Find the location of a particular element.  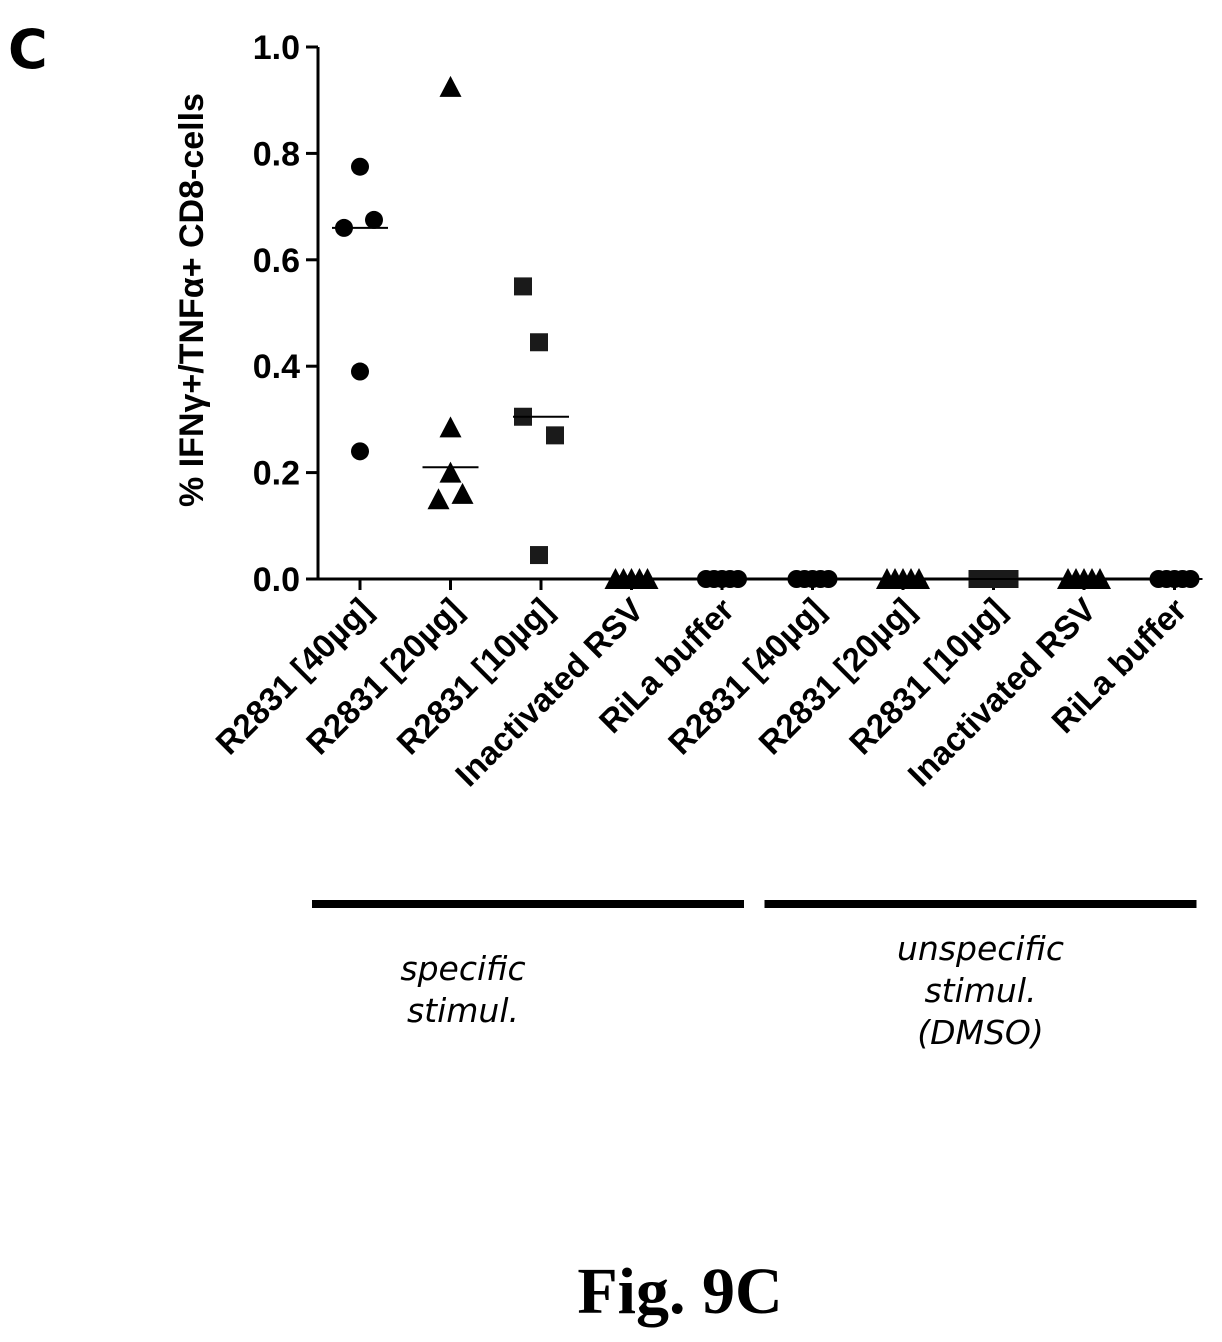

group-label-line: (DMSO) is located at coordinates (980, 1032).